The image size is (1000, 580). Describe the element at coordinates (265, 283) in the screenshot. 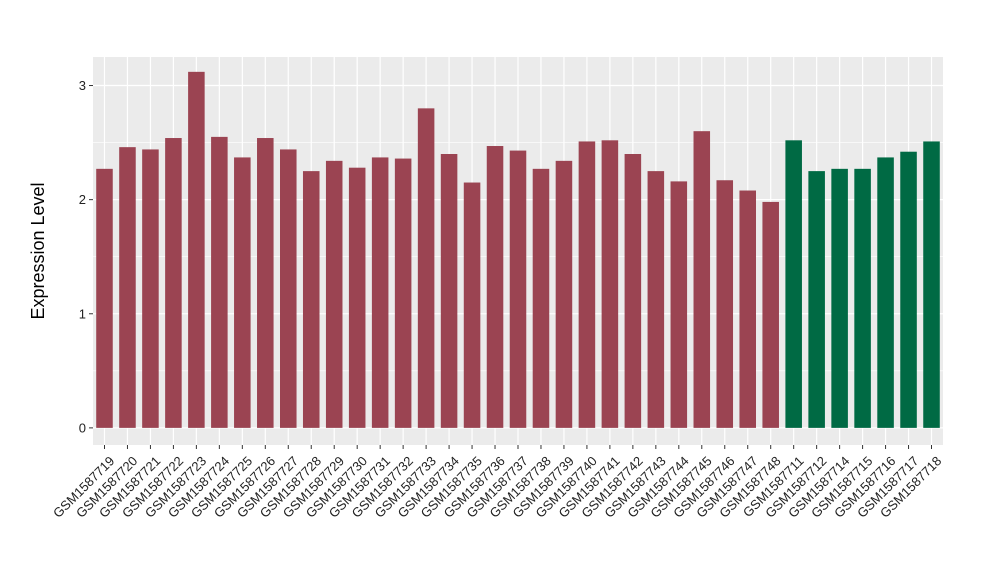

I see `bar-gsm1587726` at that location.